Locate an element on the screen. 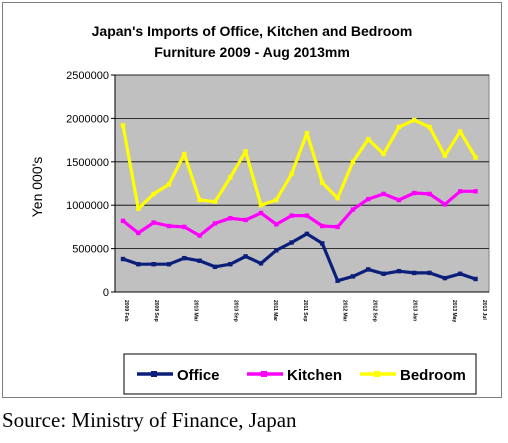 Image resolution: width=508 pixels, height=443 pixels. series-line-kitchen is located at coordinates (299, 213).